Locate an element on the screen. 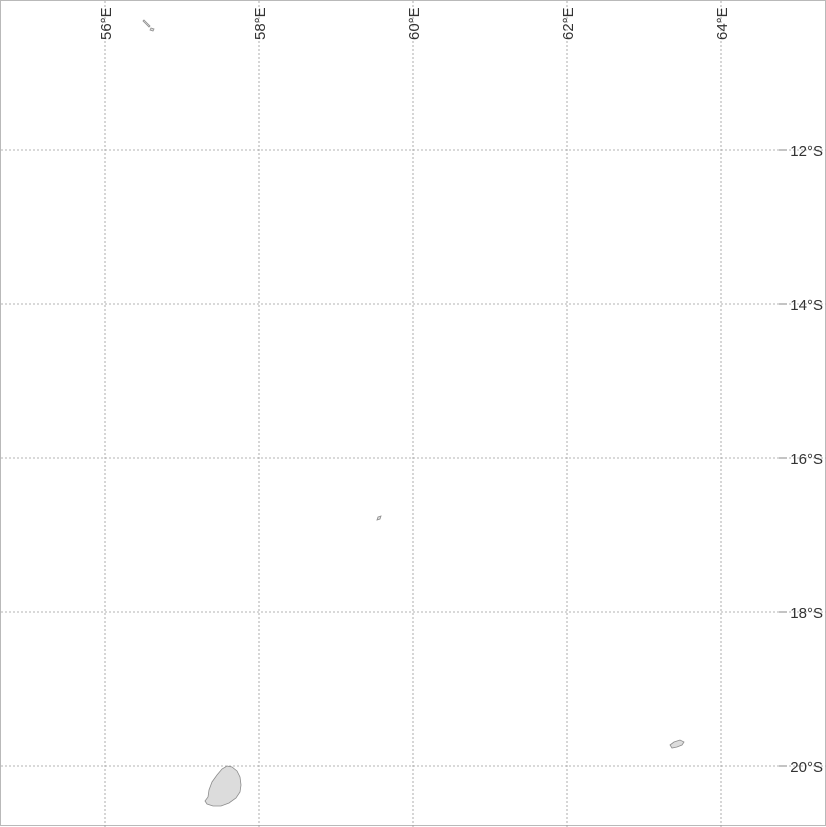 The image size is (826, 827). lat-label-16s: 16°S is located at coordinates (806, 459).